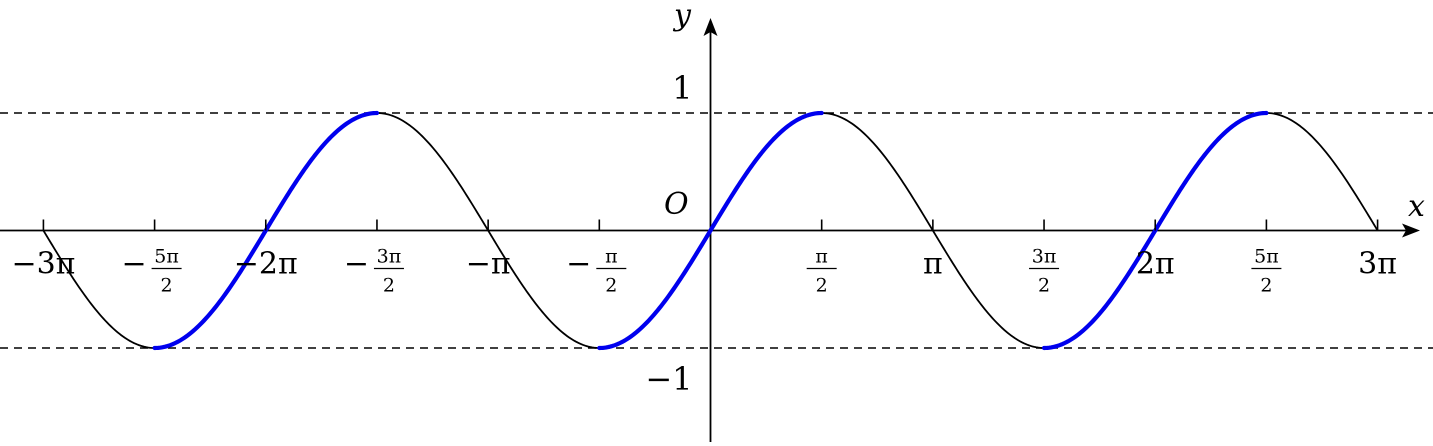  I want to click on x-axis-arrow, so click(1411, 230).